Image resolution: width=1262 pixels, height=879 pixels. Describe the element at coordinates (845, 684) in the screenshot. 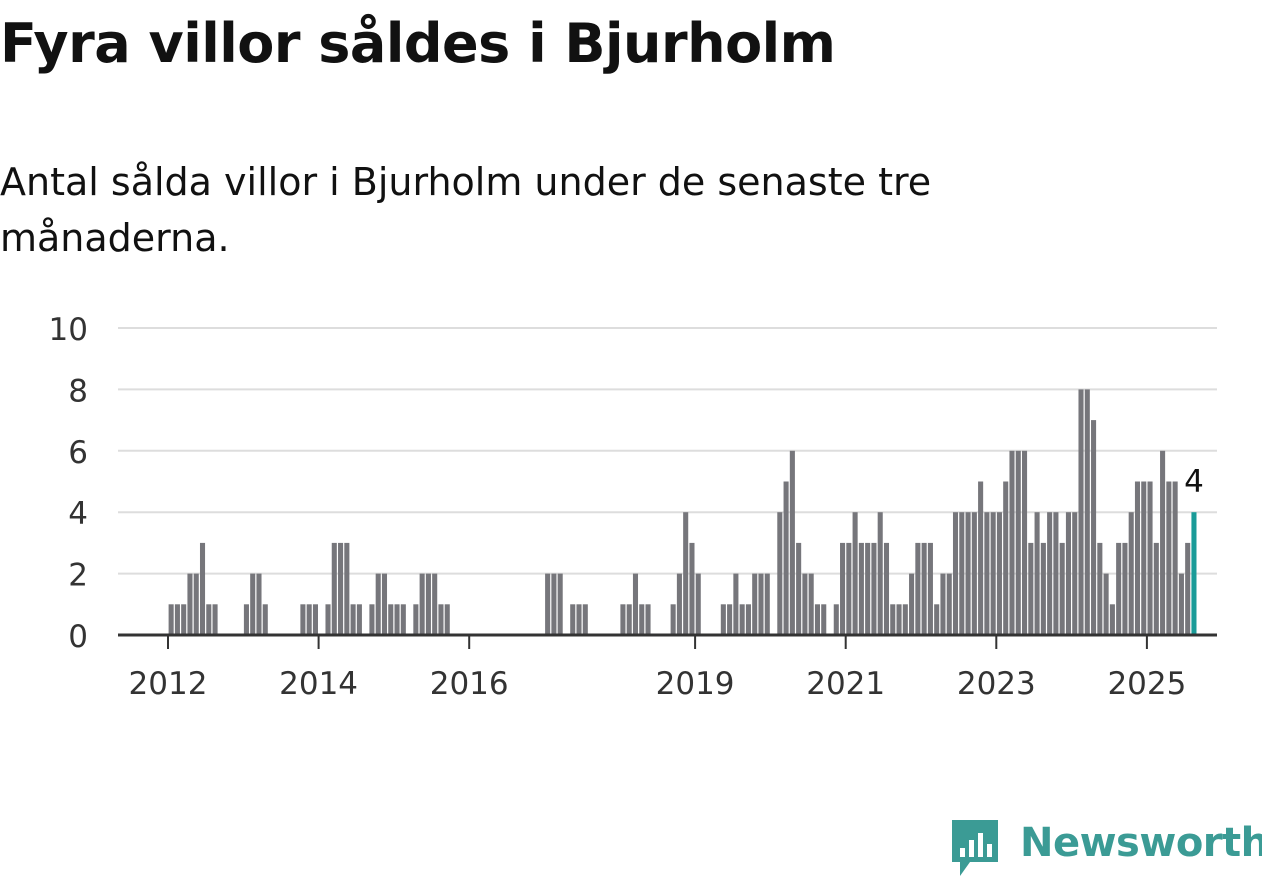

I see `x-tick-label: 2021` at that location.